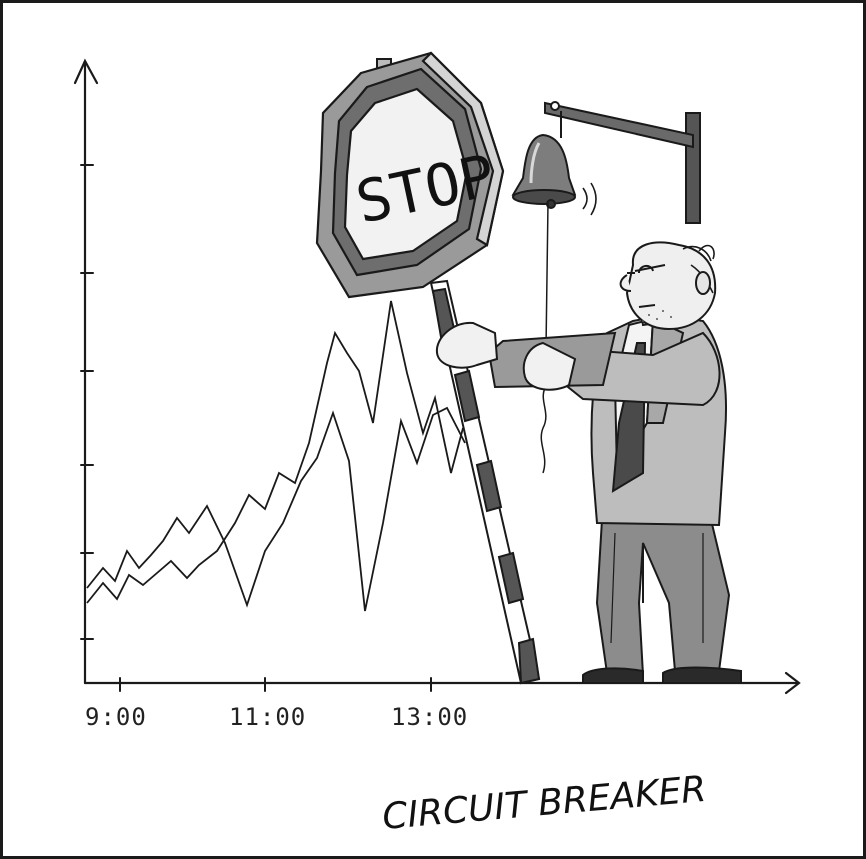 The height and width of the screenshot is (859, 866). Describe the element at coordinates (622, 162) in the screenshot. I see `bell-bracket` at that location.